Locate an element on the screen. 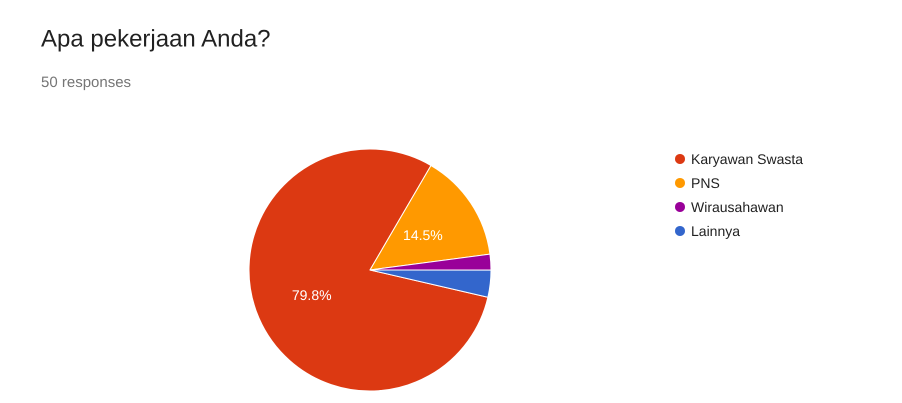 This screenshot has width=902, height=403. text: 50 responses is located at coordinates (86, 82).